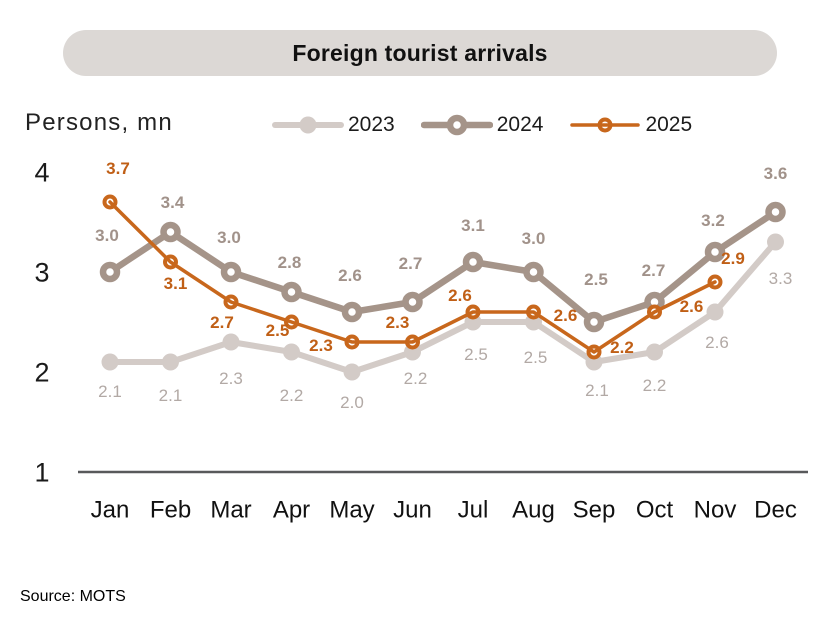  Describe the element at coordinates (173, 202) in the screenshot. I see `series-2024-value-label: 3.4` at that location.